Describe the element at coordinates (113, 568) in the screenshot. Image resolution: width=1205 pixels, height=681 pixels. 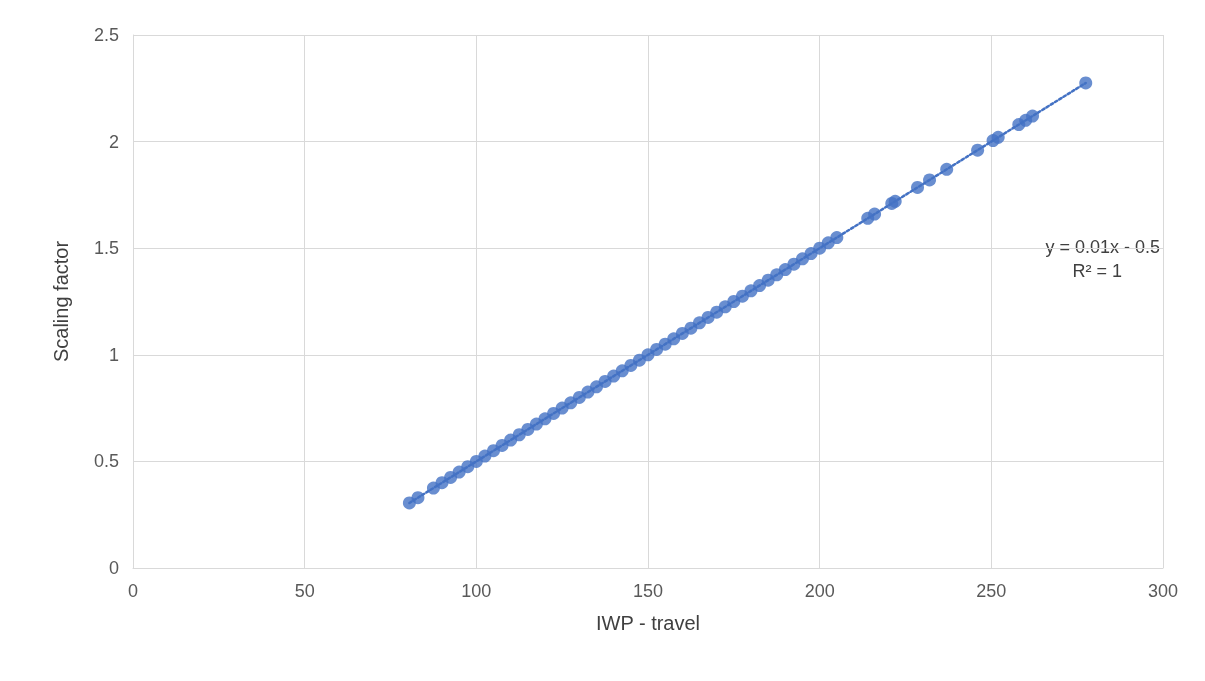
I see `y-tick-label: 0` at that location.